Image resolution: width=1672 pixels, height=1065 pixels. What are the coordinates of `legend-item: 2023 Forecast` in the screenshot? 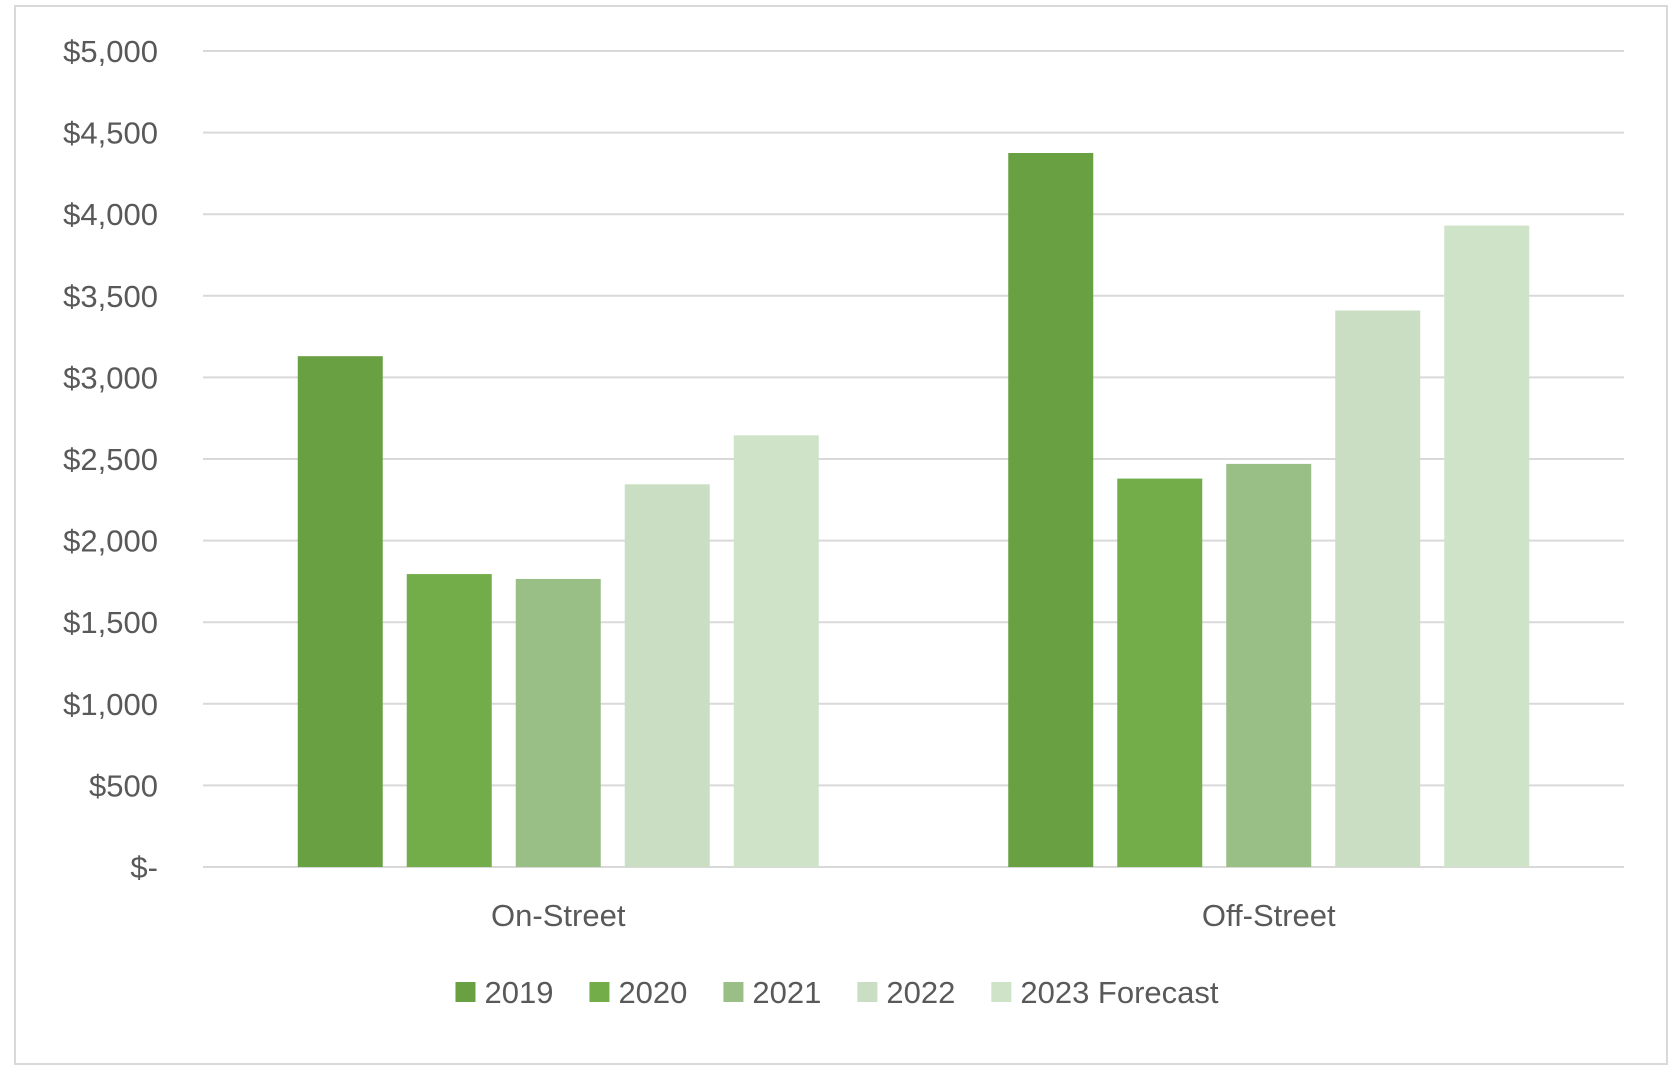 It's located at (1105, 992).